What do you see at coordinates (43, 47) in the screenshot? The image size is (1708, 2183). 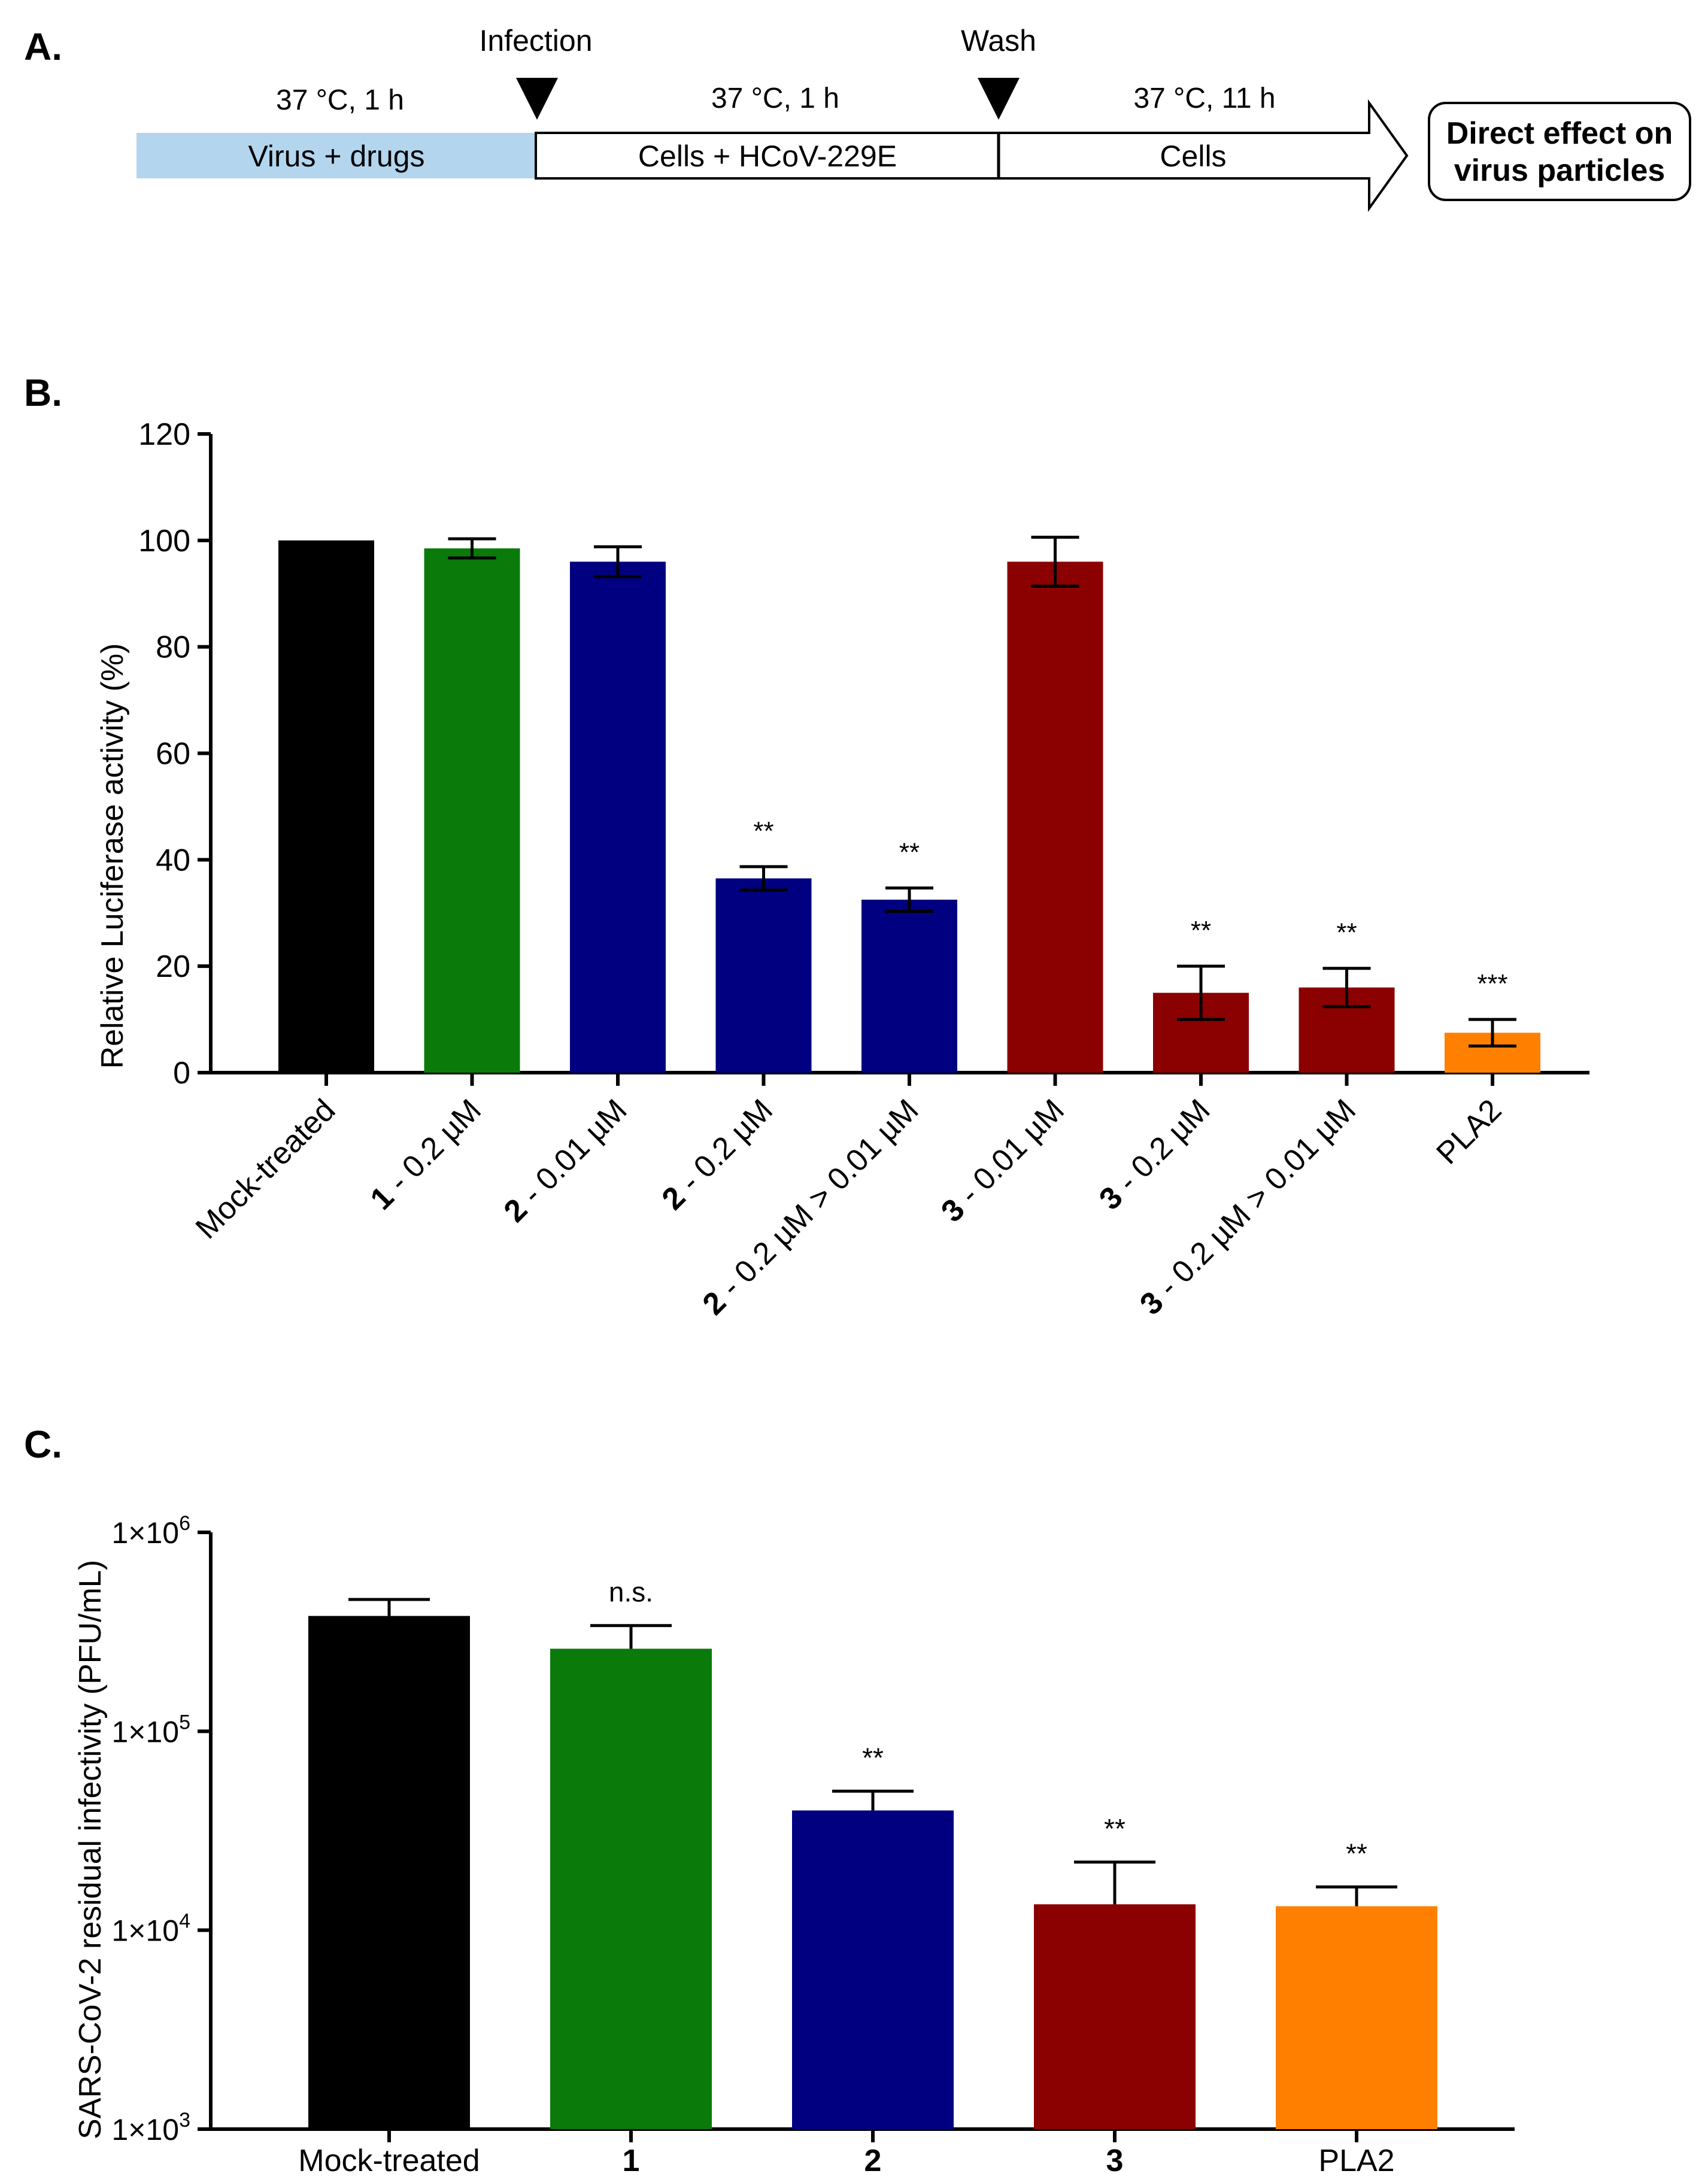 I see `panel-a-label: A.` at bounding box center [43, 47].